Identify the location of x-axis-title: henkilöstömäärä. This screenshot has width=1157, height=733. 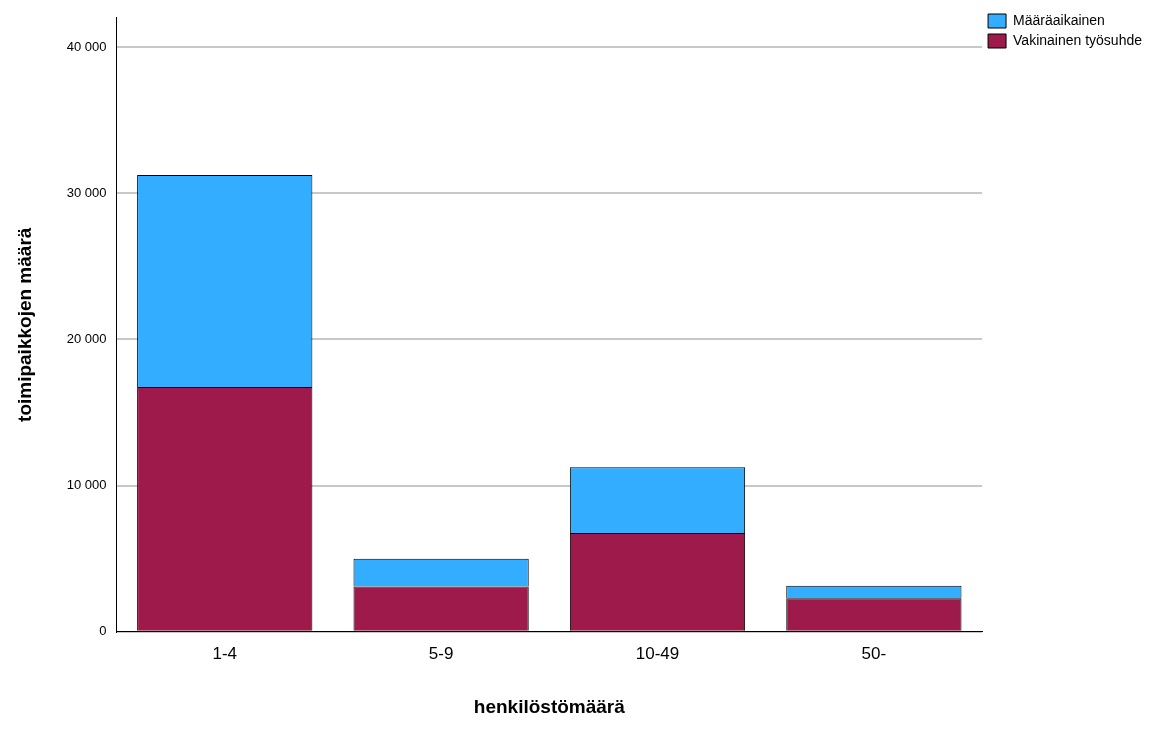
(549, 706).